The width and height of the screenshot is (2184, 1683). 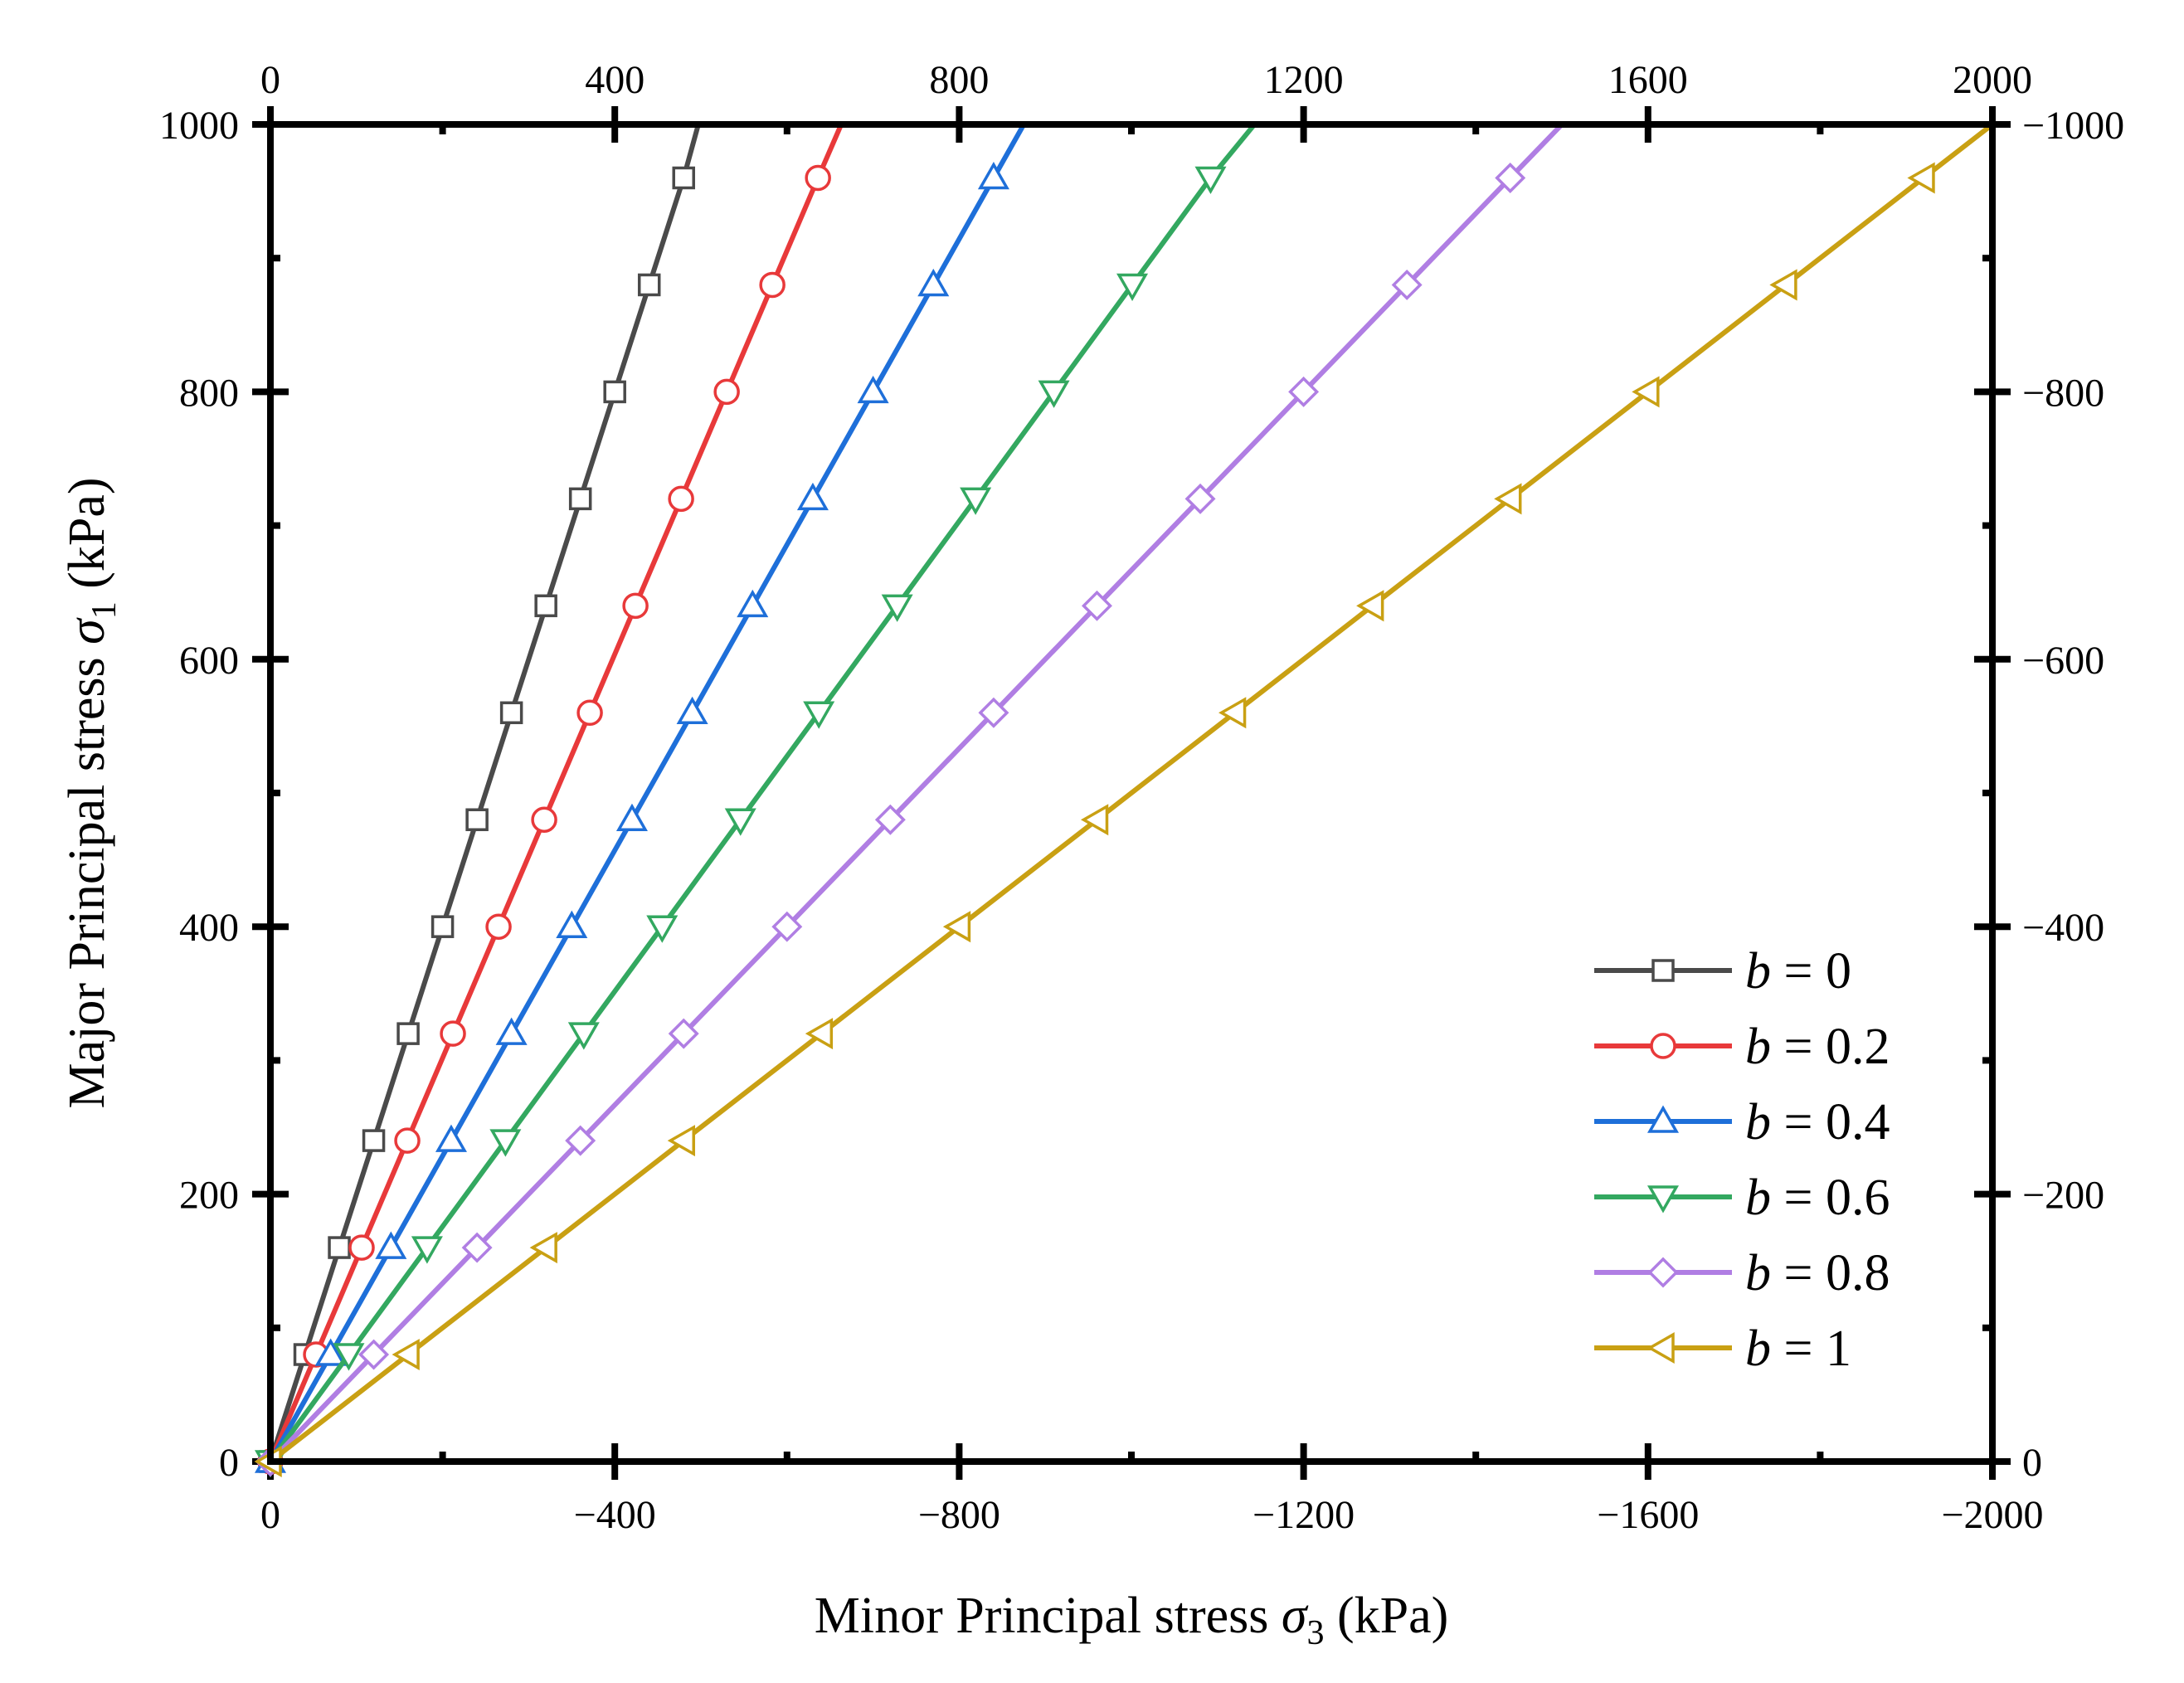 I want to click on y-left-tick-label: 200, so click(x=209, y=1196).